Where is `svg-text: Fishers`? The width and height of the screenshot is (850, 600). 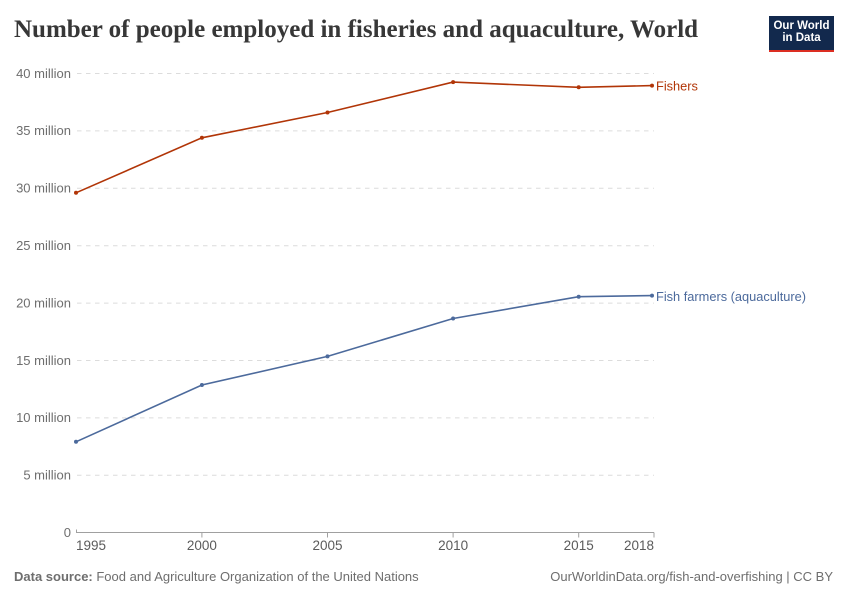
svg-text: Fishers is located at coordinates (677, 86).